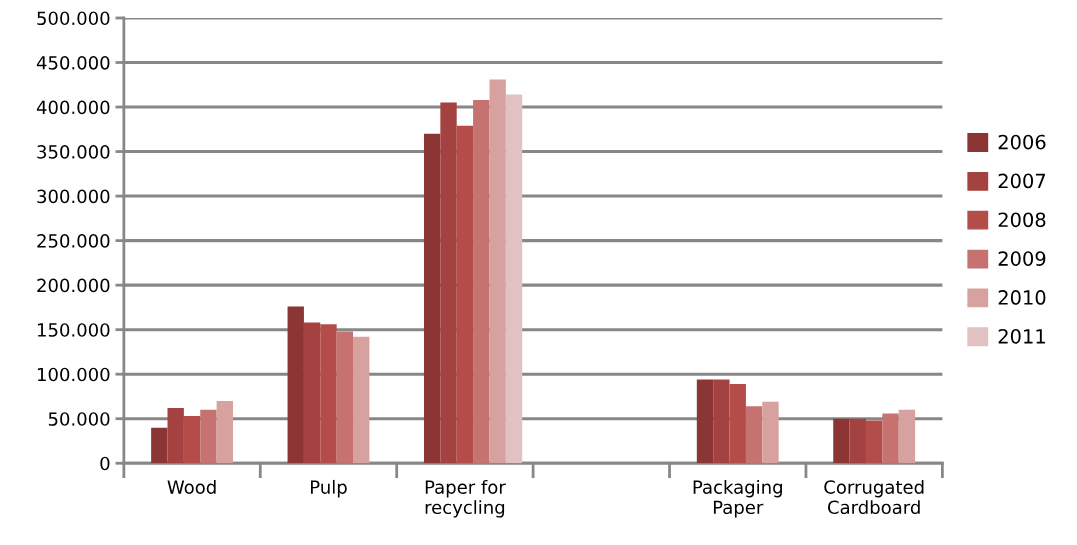  I want to click on legend-label: 2007, so click(1022, 181).